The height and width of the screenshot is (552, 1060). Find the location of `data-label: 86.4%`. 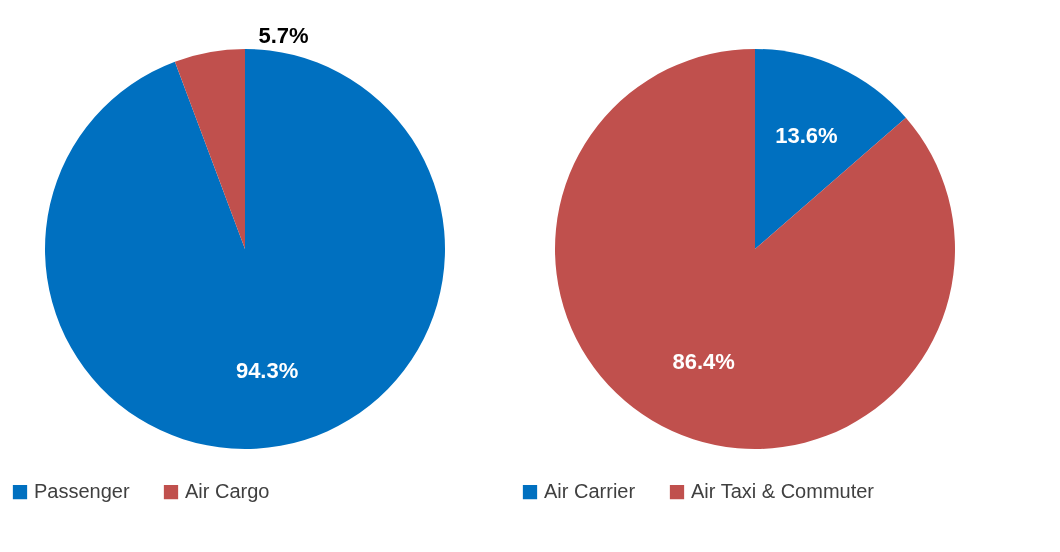

data-label: 86.4% is located at coordinates (703, 361).